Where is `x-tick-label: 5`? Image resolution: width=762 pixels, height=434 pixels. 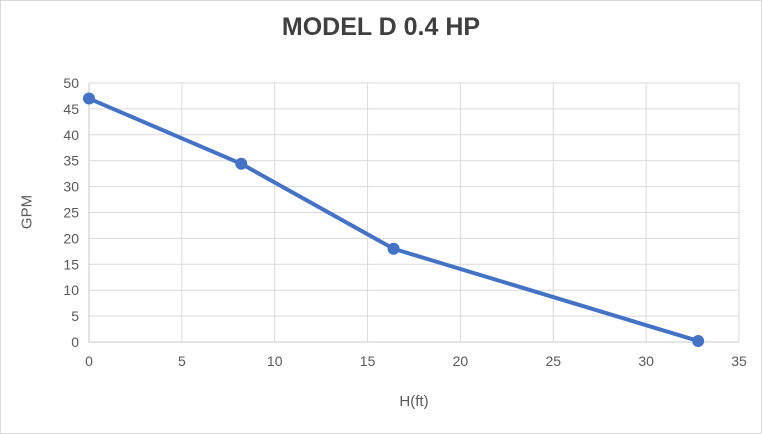
x-tick-label: 5 is located at coordinates (182, 361).